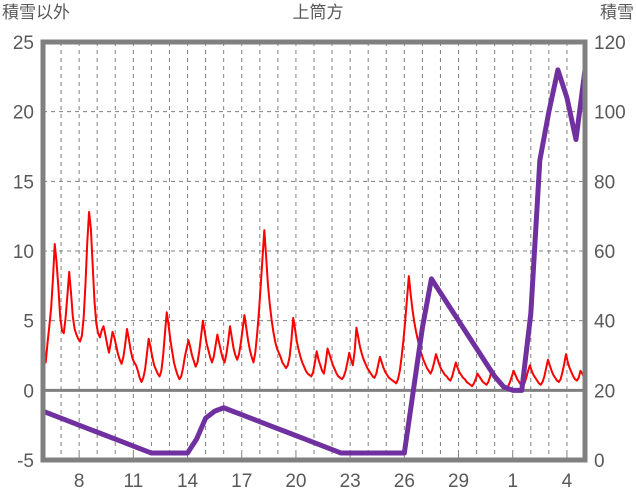 The width and height of the screenshot is (636, 501). What do you see at coordinates (604, 182) in the screenshot?
I see `y2-tick-label: 80` at bounding box center [604, 182].